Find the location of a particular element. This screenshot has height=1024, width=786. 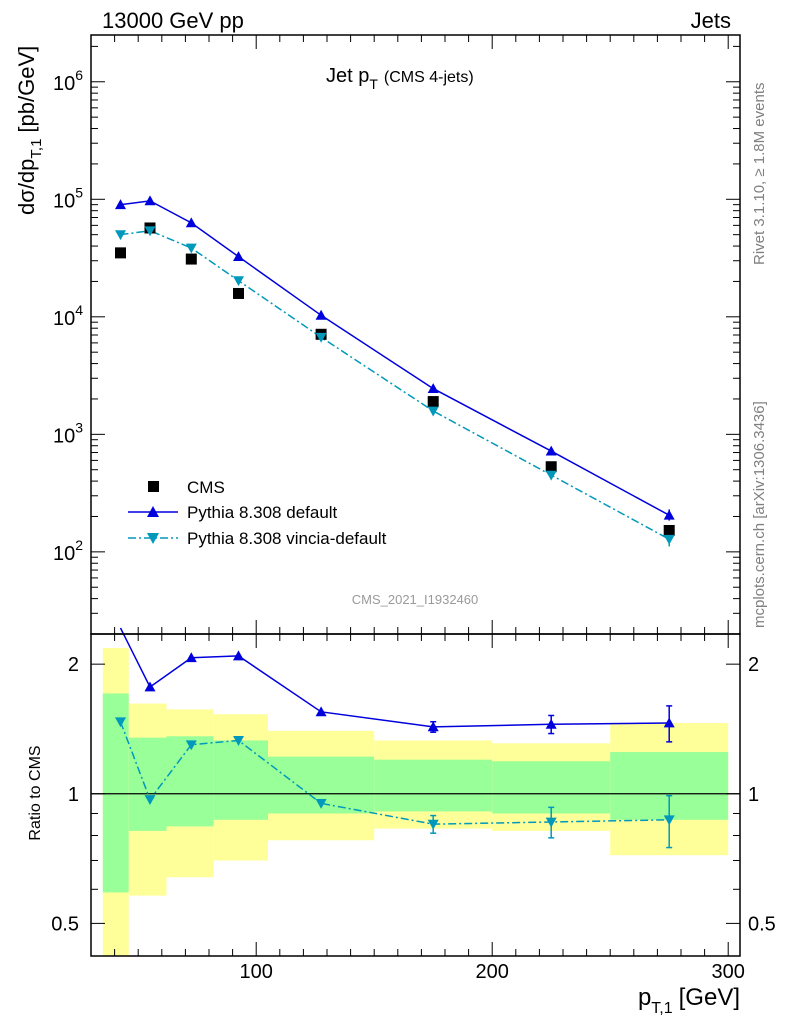

main-ytick-label: 10³ is located at coordinates (68, 433).